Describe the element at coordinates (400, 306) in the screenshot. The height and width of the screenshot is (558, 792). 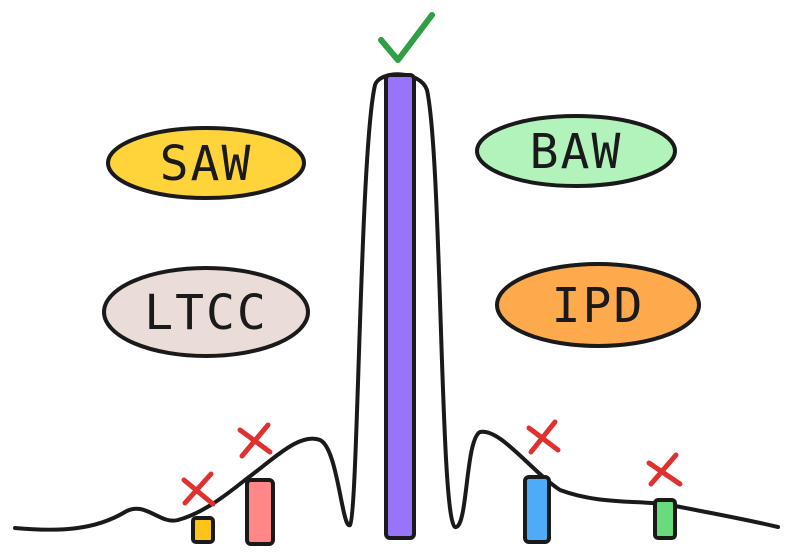
I see `main-band-bar` at that location.